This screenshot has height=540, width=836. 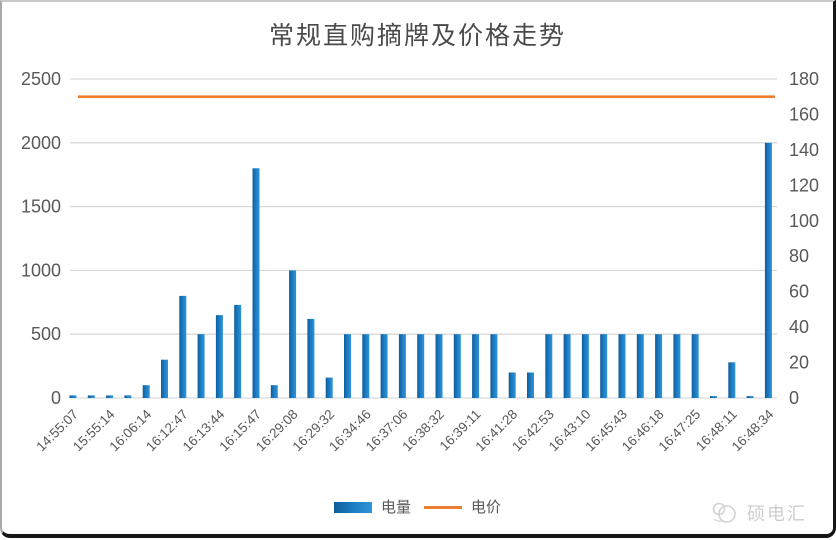 What do you see at coordinates (799, 363) in the screenshot?
I see `y-right-tick-label: 20` at bounding box center [799, 363].